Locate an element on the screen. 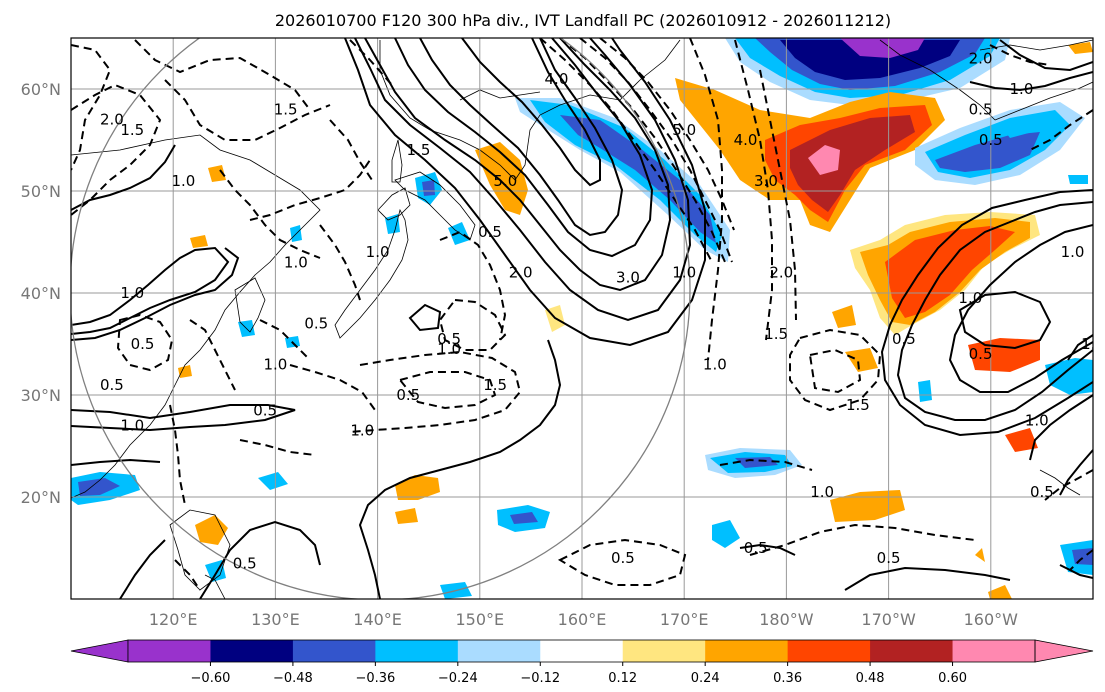 The width and height of the screenshot is (1105, 692). colorbar-tick-label: −0.60 is located at coordinates (211, 678).